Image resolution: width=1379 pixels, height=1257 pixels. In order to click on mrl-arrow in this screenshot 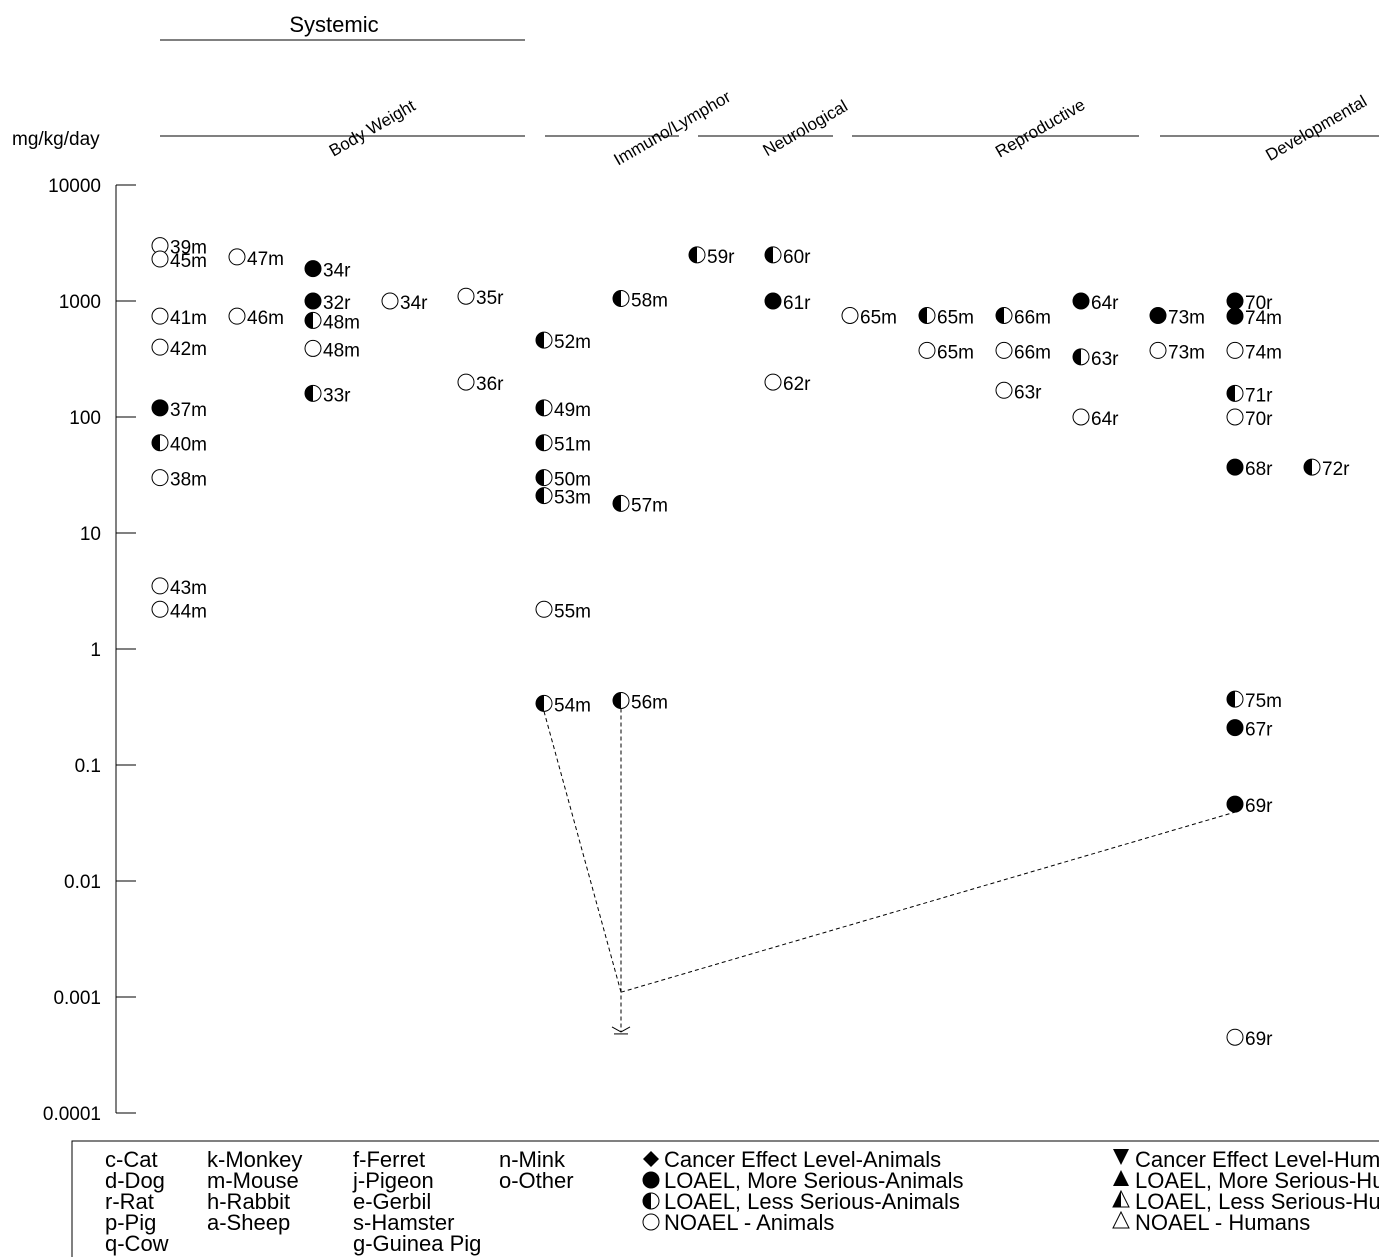, I will do `click(621, 1029)`.